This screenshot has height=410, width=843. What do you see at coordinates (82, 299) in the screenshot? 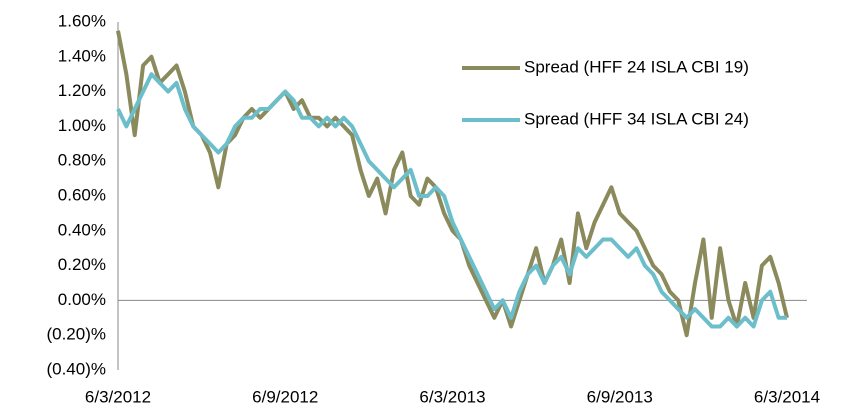
I see `y-tick-label: 0.00%` at bounding box center [82, 299].